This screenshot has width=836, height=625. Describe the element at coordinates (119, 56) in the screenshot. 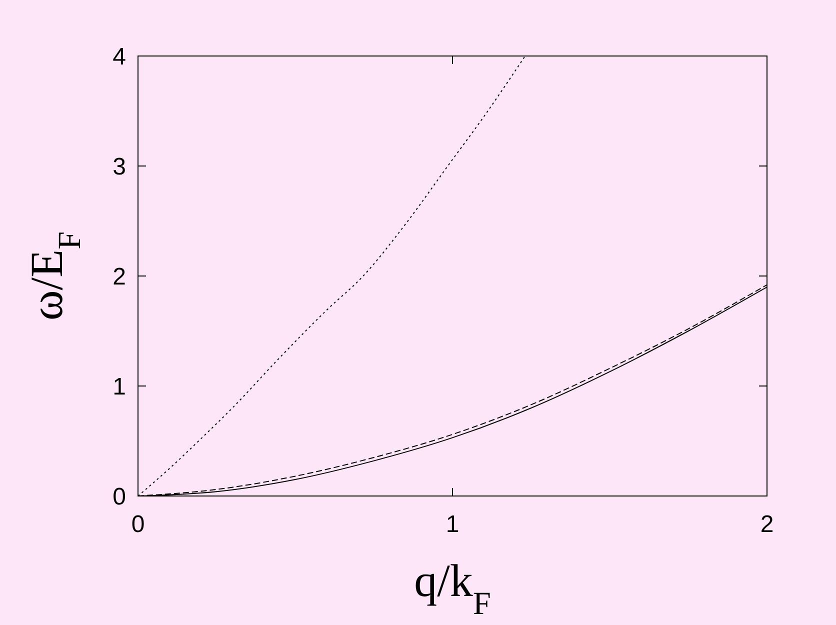

I see `y-tick-label: 4` at that location.